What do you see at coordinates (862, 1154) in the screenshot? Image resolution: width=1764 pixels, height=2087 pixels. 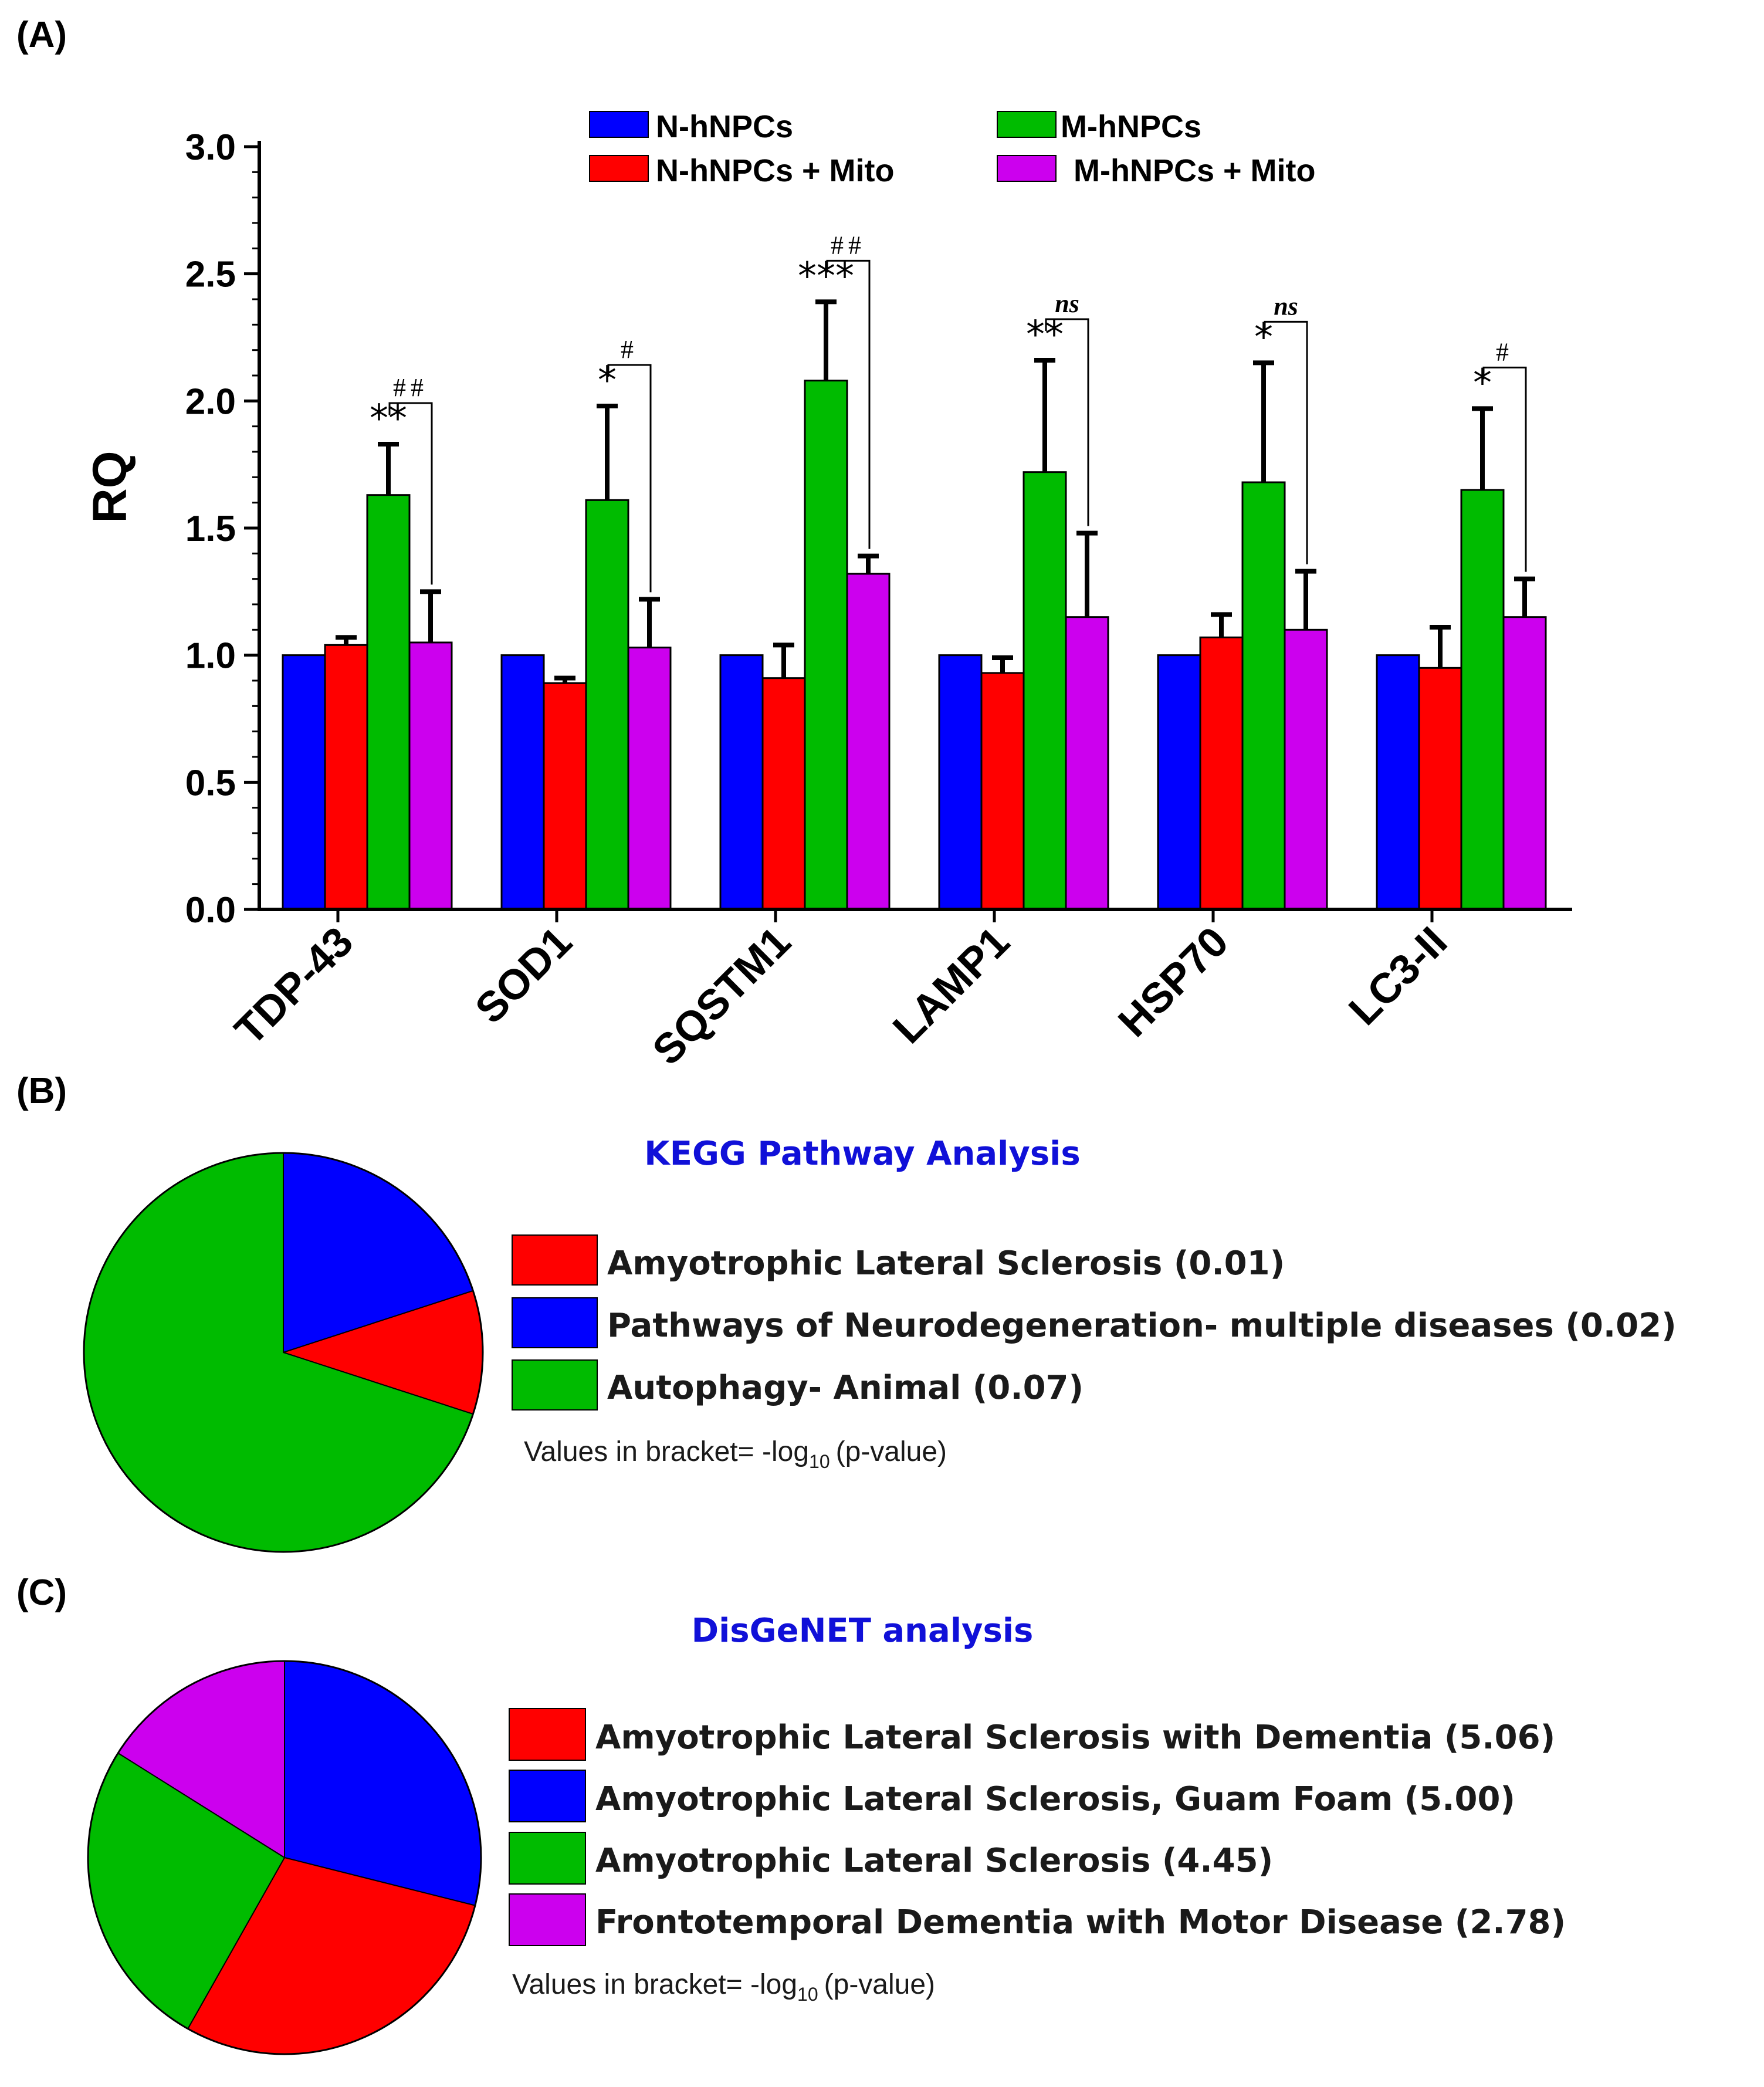 I see `kegg-title: KEGG Pathway Analysis` at bounding box center [862, 1154].